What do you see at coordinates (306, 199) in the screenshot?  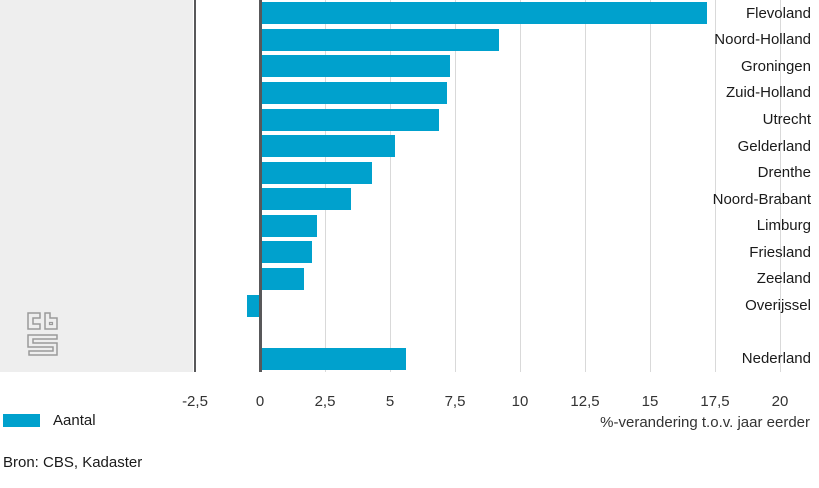 I see `bar-noord-brabant` at bounding box center [306, 199].